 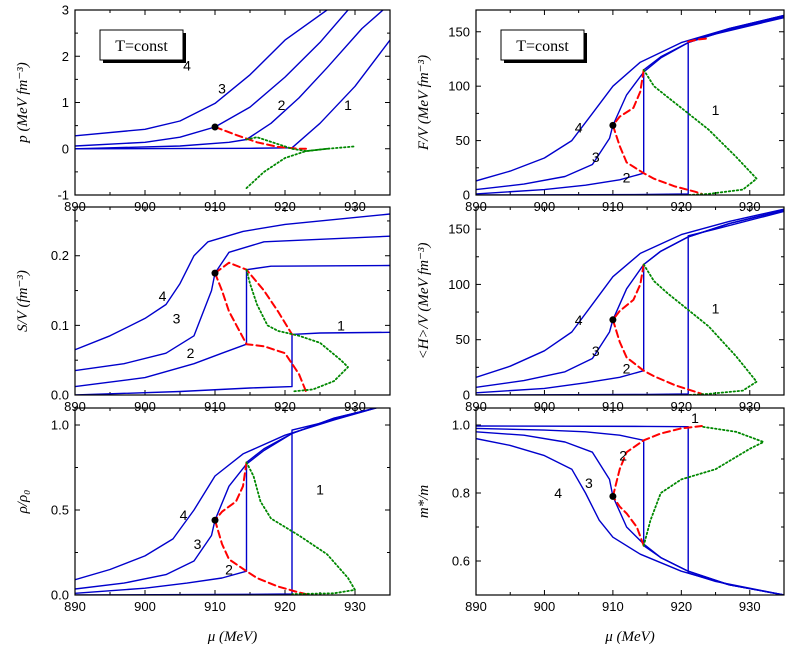 What do you see at coordinates (63, 195) in the screenshot?
I see `y-tick-label: -1` at bounding box center [63, 195].